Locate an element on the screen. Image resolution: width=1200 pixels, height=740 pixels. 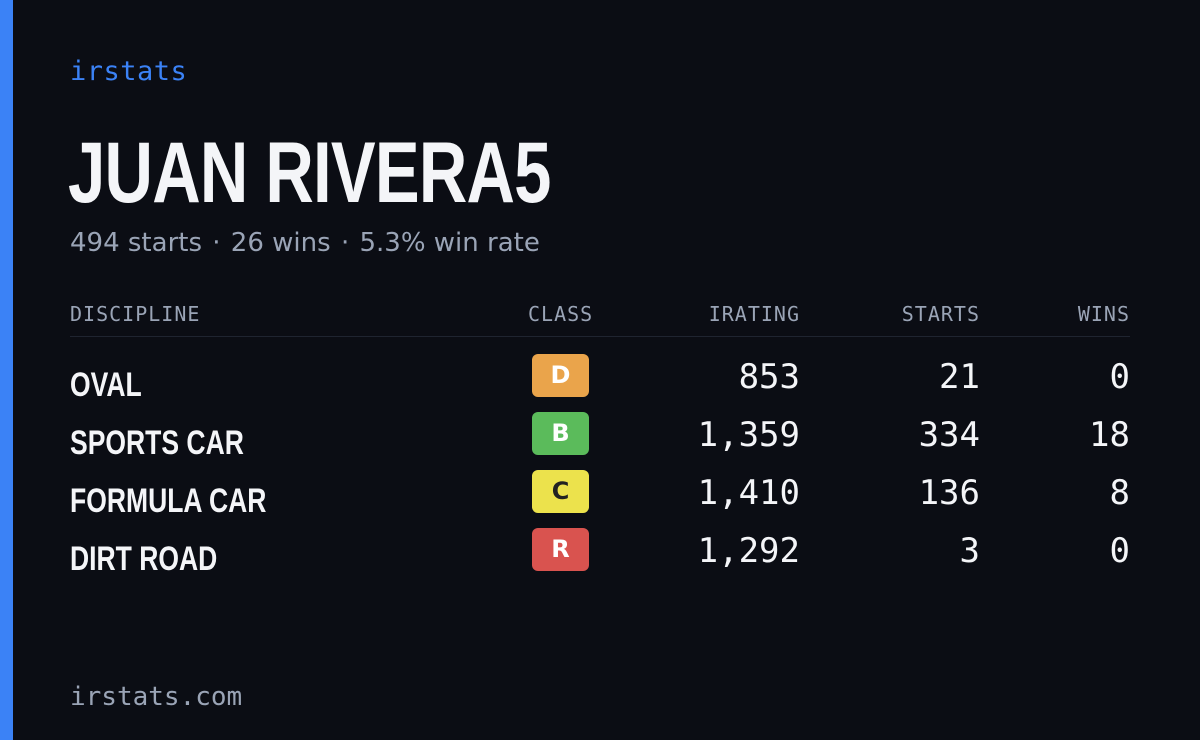
header-divider is located at coordinates (600, 336).